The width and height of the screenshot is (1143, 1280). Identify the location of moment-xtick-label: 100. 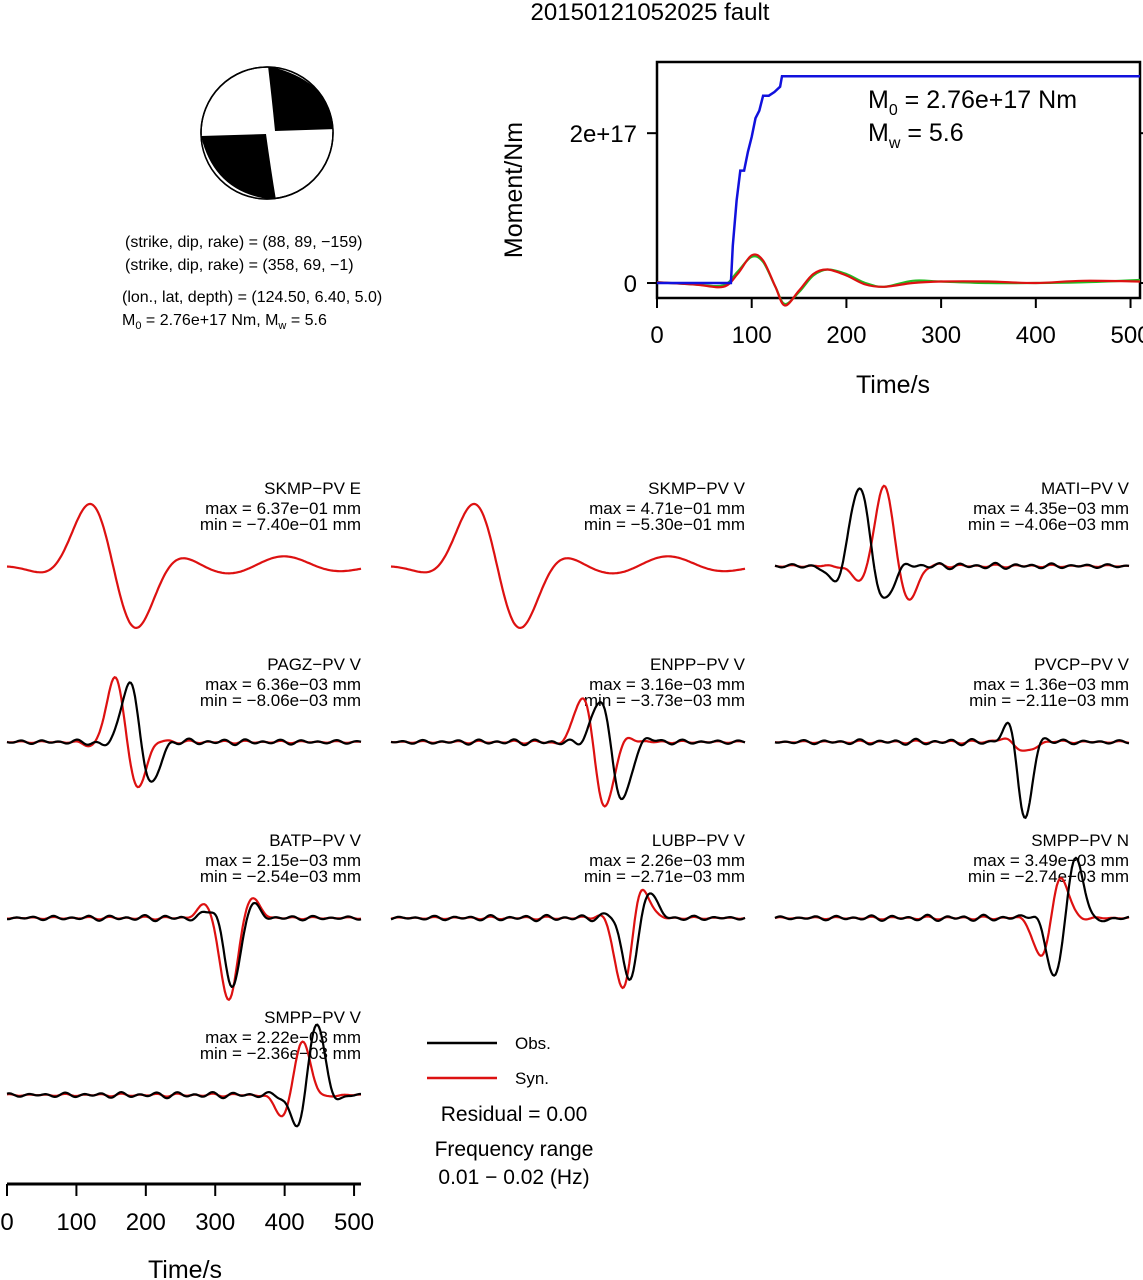
(752, 335).